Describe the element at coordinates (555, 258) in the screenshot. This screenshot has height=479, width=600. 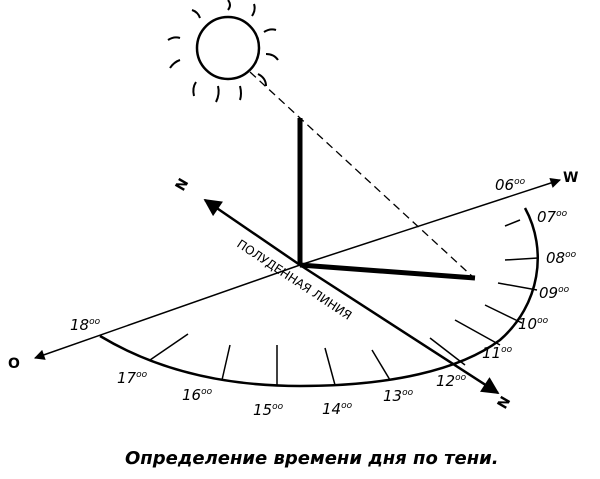
I see `hour-08: 08` at that location.